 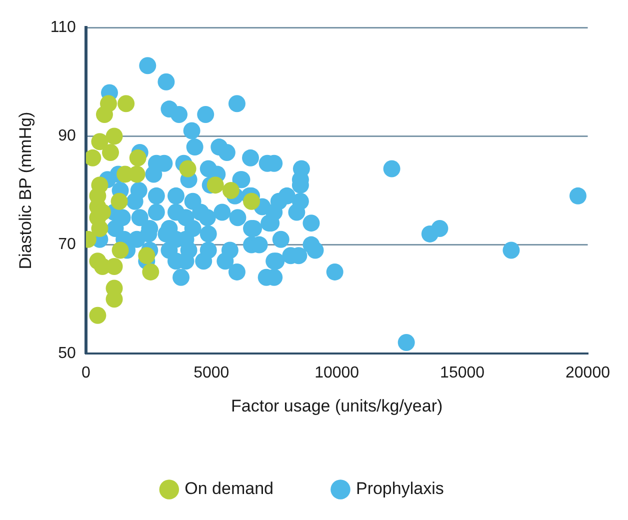 What do you see at coordinates (229, 488) in the screenshot?
I see `legend-label: On demand` at bounding box center [229, 488].